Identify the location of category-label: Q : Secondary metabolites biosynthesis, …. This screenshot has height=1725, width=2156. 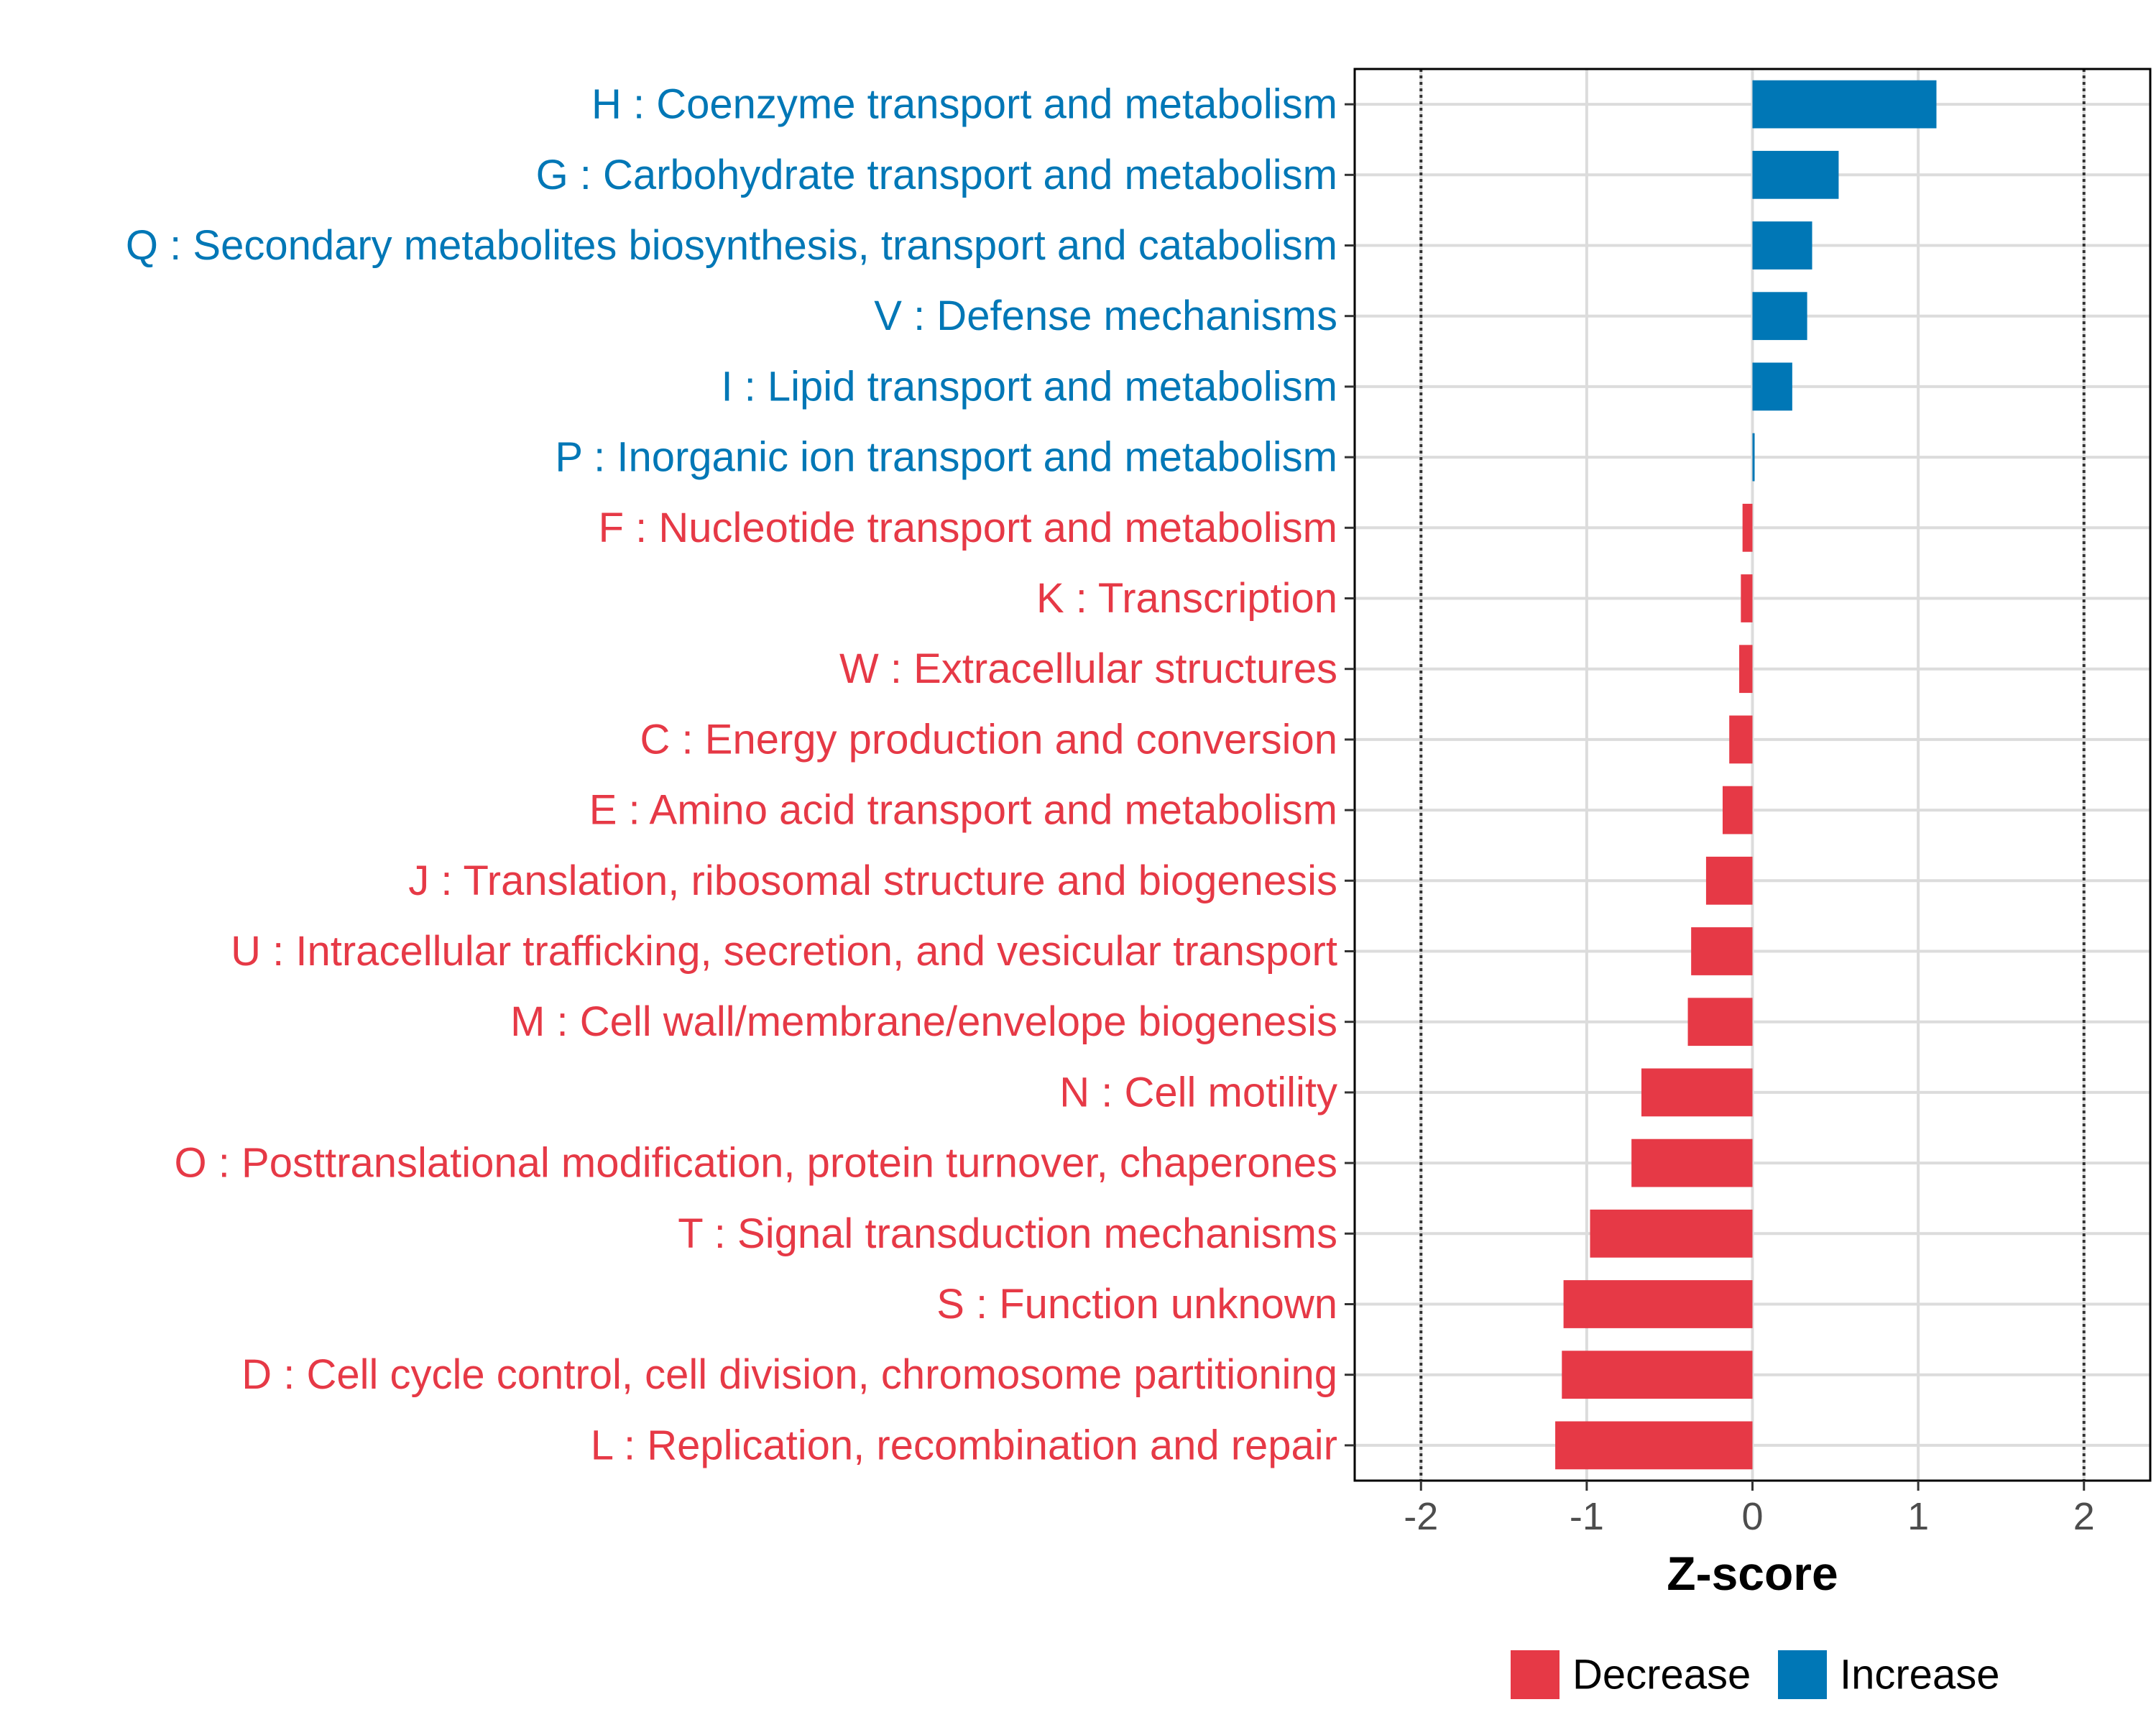
(731, 245).